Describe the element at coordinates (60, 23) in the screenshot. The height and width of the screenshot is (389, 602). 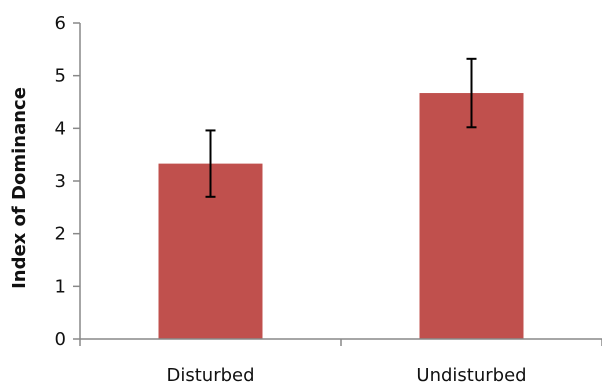
I see `y-tick-label: 6` at that location.